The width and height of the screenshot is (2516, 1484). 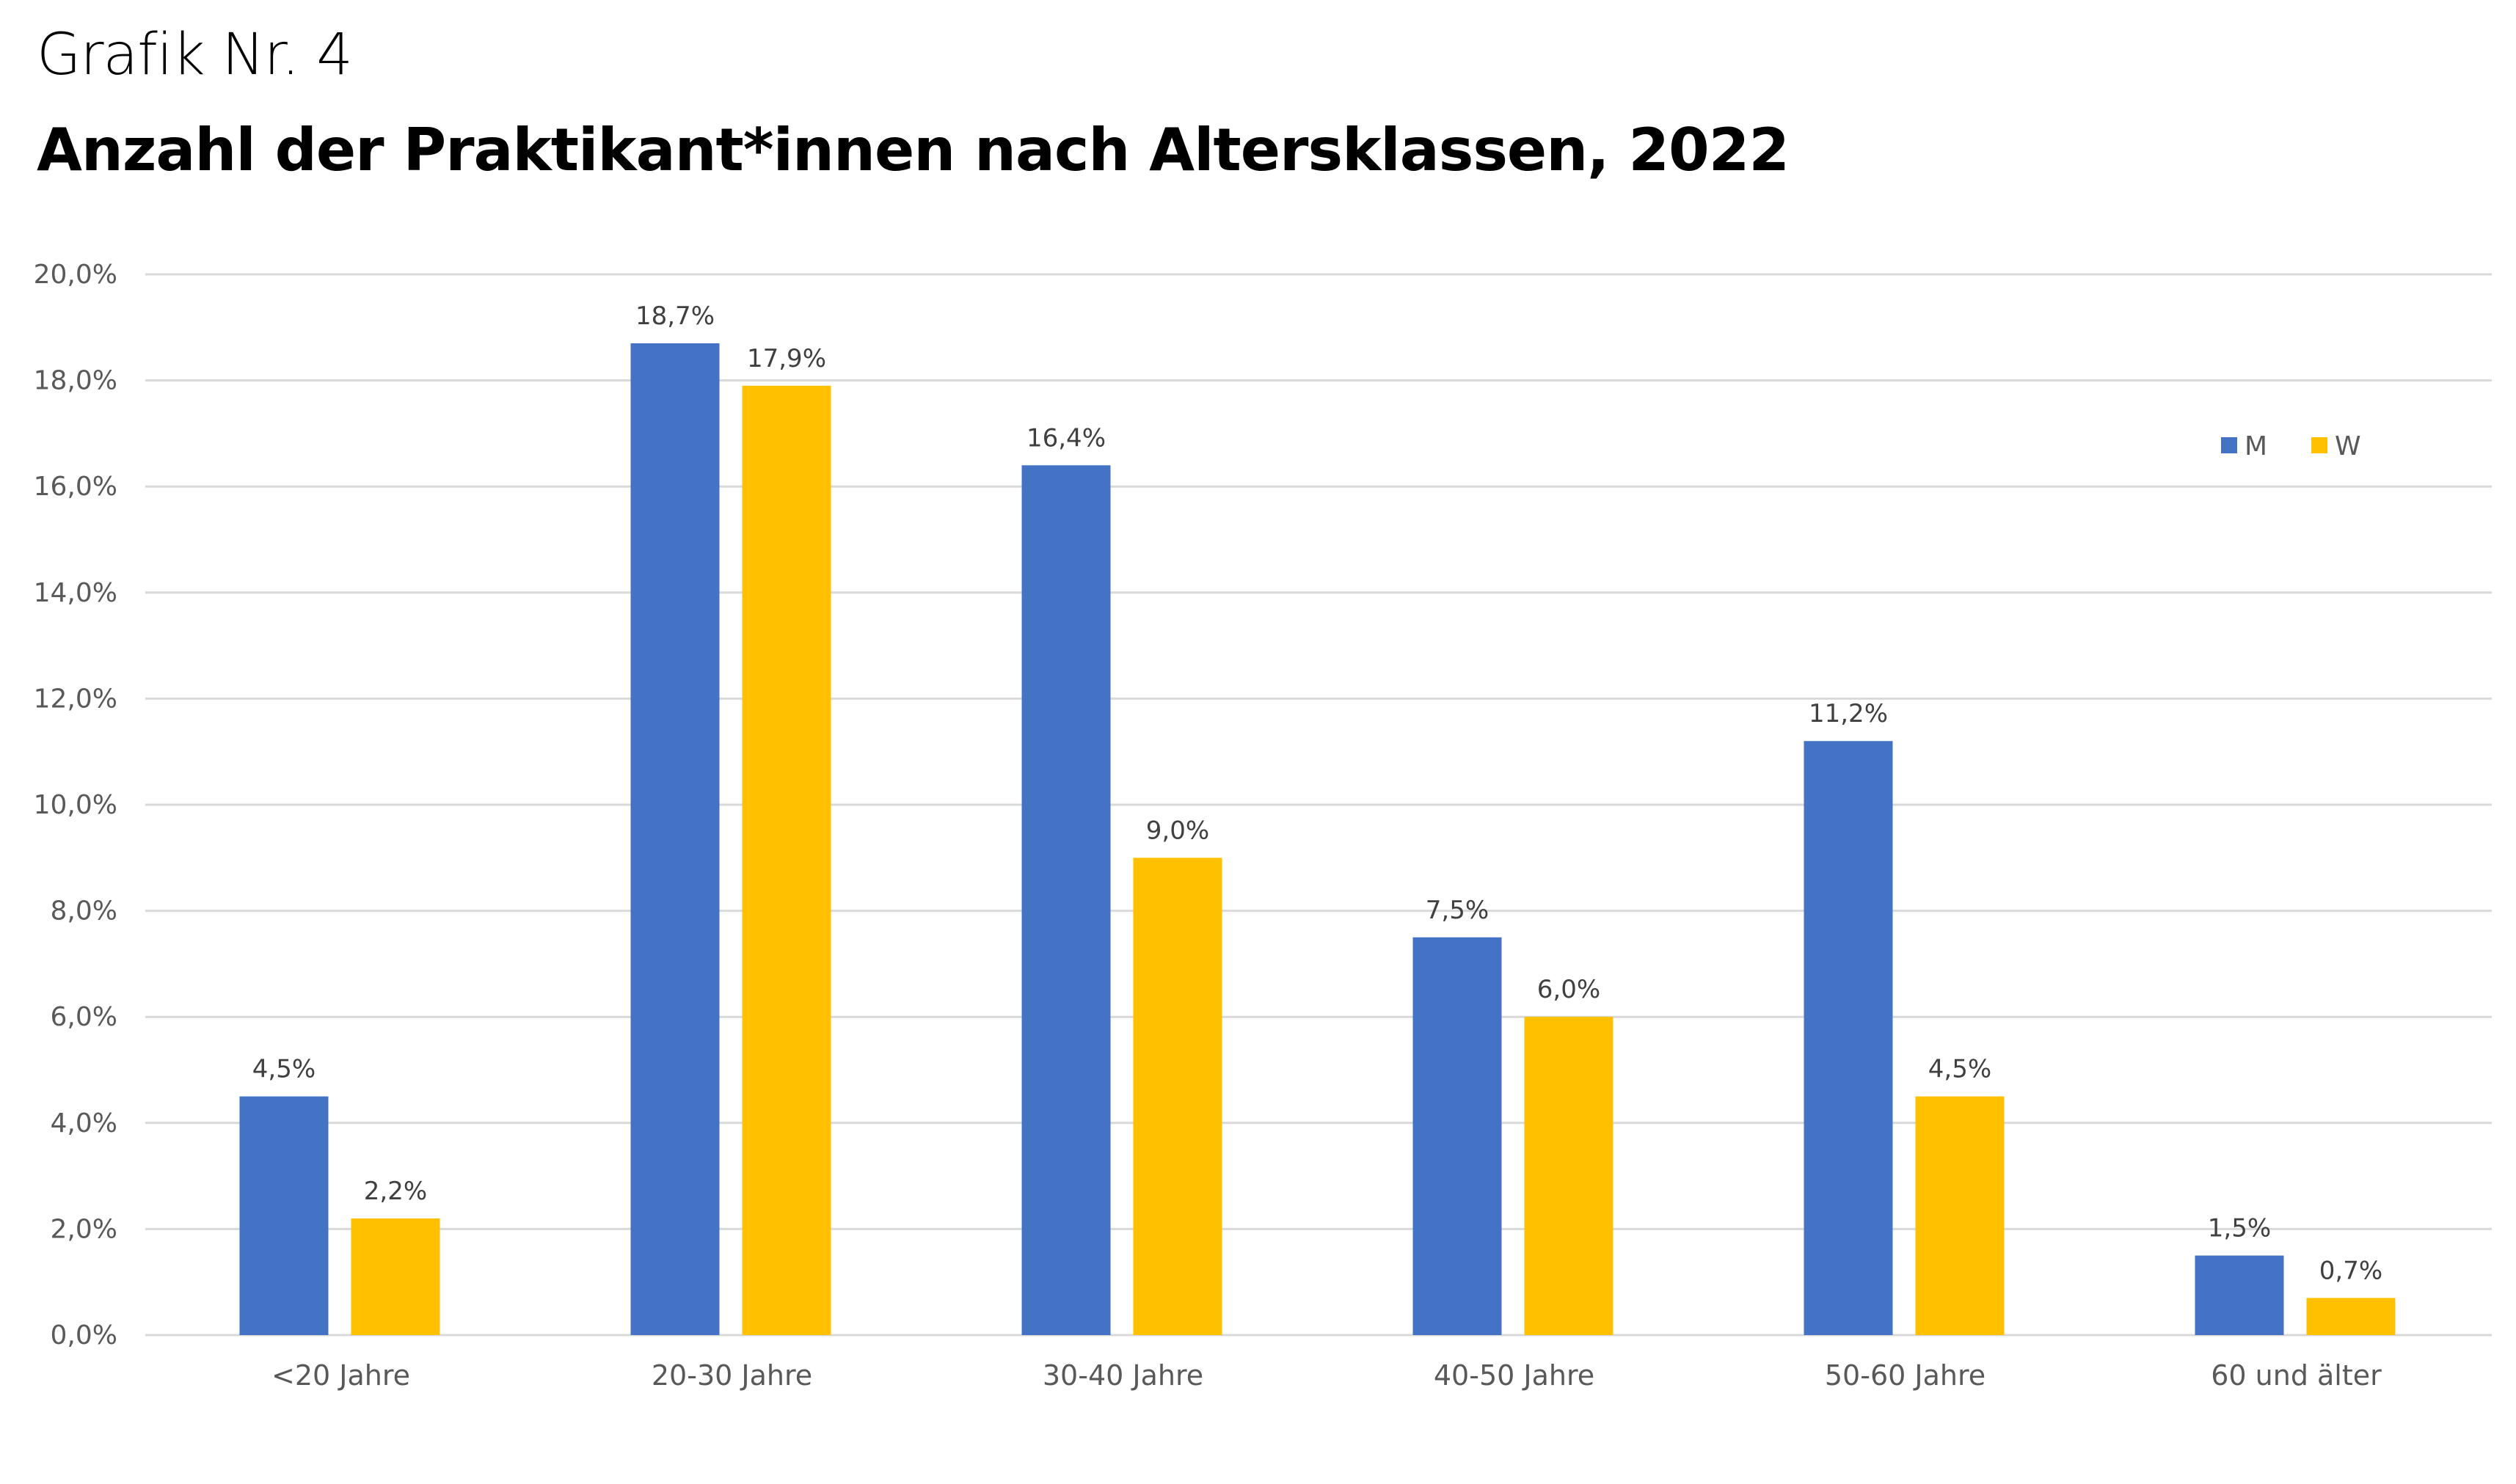 What do you see at coordinates (84, 1017) in the screenshot?
I see `y-tick-label: 6,0%` at bounding box center [84, 1017].